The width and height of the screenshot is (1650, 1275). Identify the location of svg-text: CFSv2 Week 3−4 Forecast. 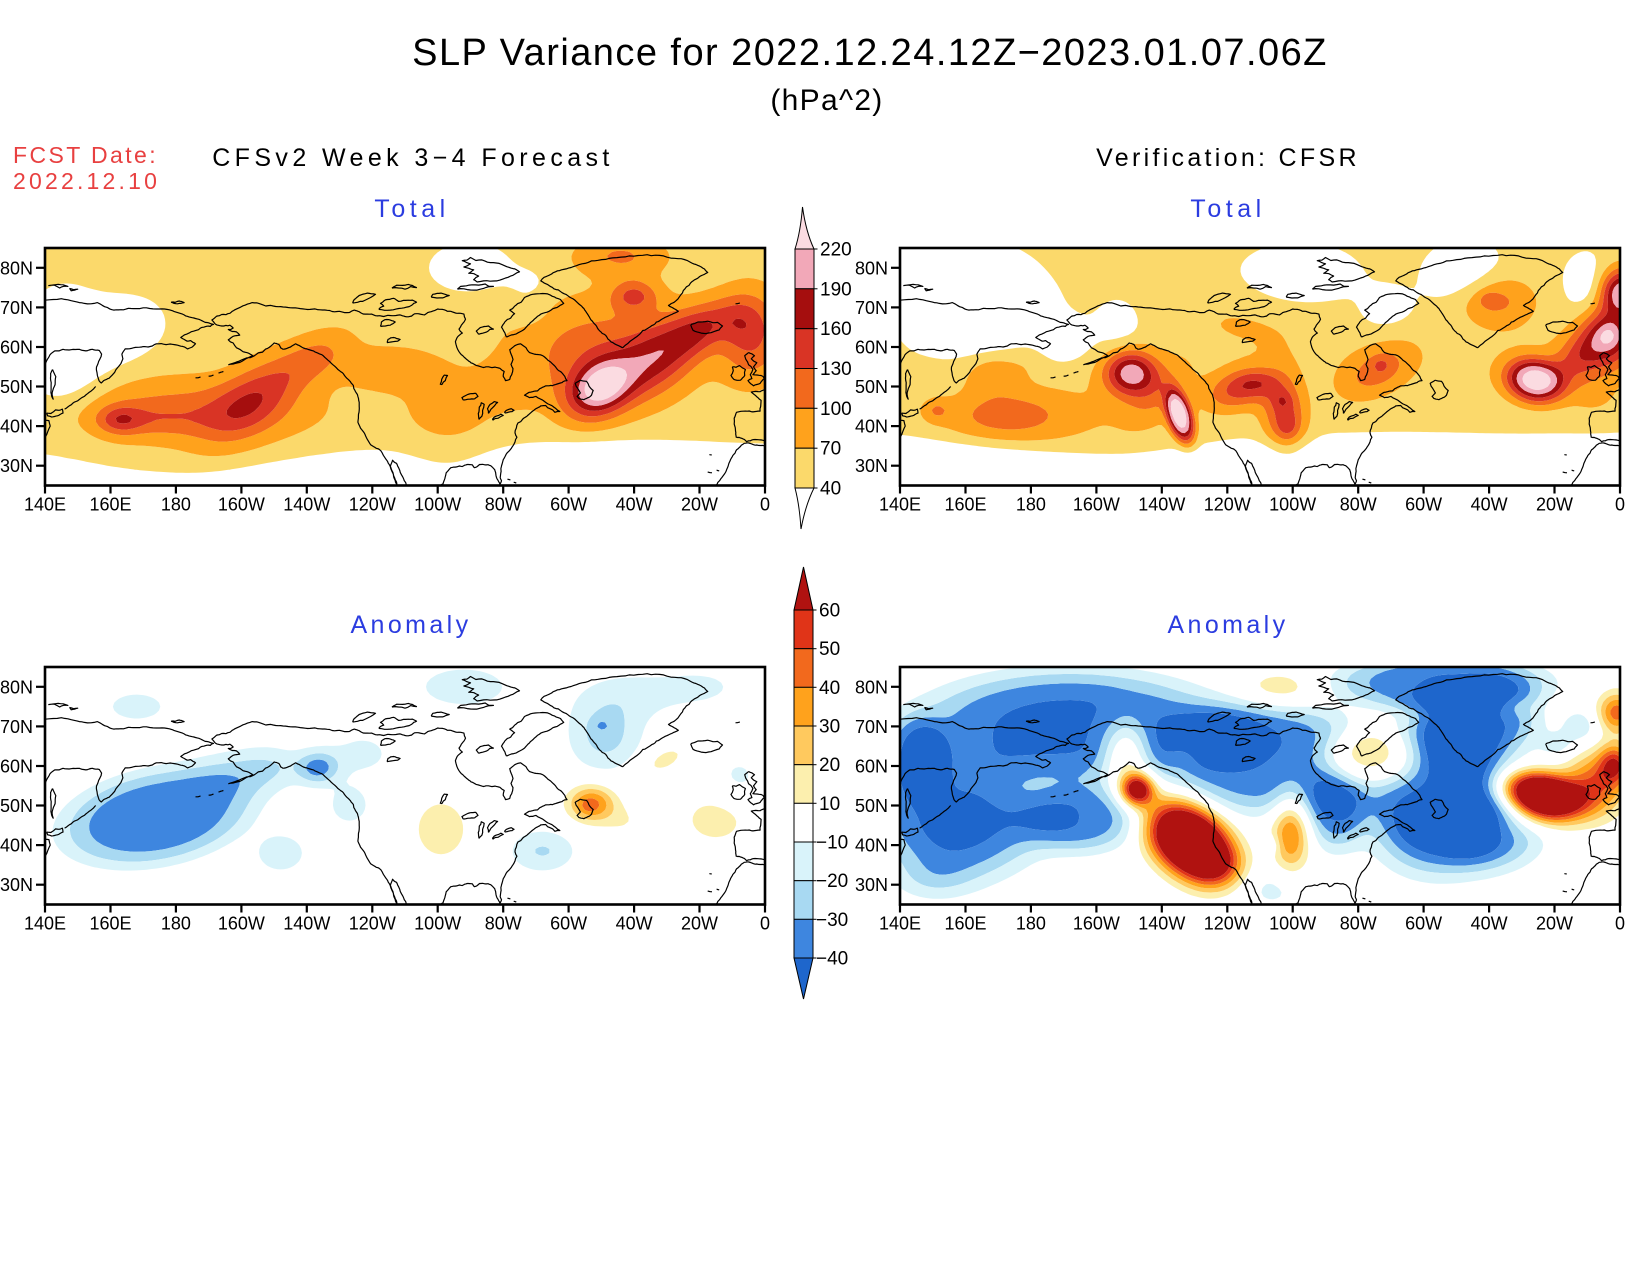
(413, 158).